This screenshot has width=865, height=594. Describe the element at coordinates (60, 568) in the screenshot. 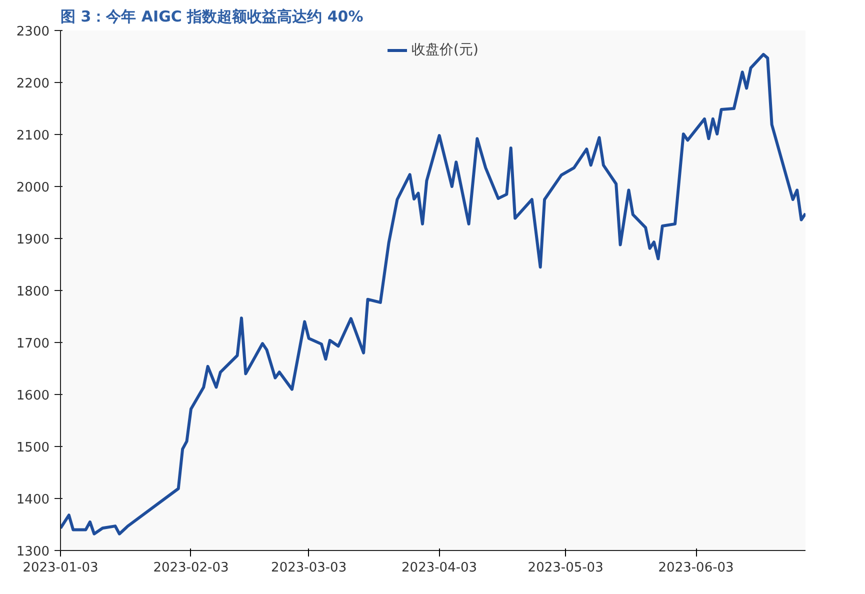

I see `x-tick-label: 2023-01-03` at that location.